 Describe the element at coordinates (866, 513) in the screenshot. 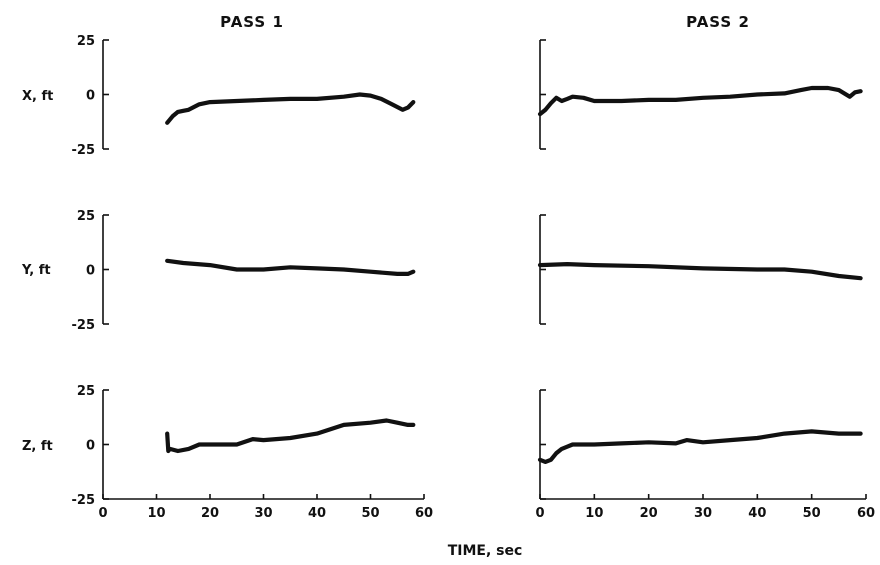

I see `panel-z-pass-2-x-tick-label: 60` at that location.